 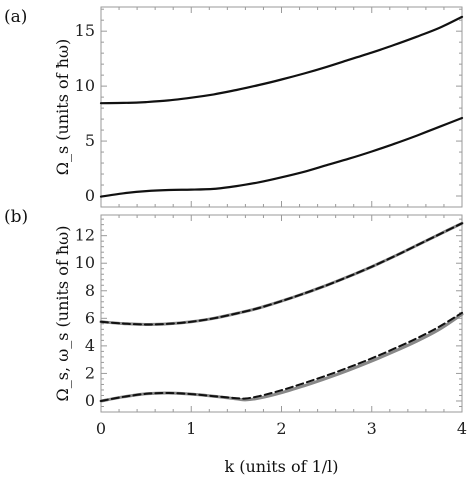 What do you see at coordinates (101, 428) in the screenshot?
I see `x-tick-label: 0` at bounding box center [101, 428].